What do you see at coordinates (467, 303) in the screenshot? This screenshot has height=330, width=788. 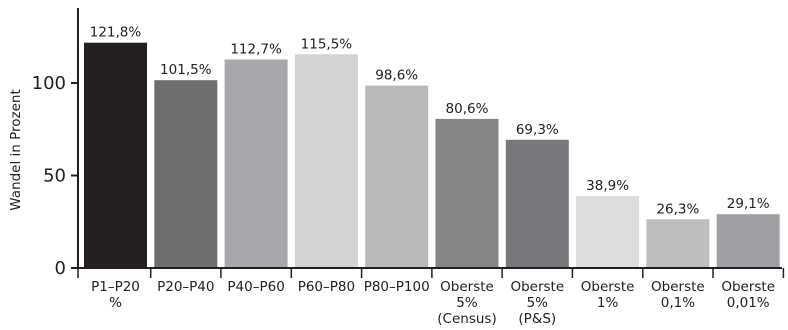 I see `category-label-5-line-1: 5%` at bounding box center [467, 303].